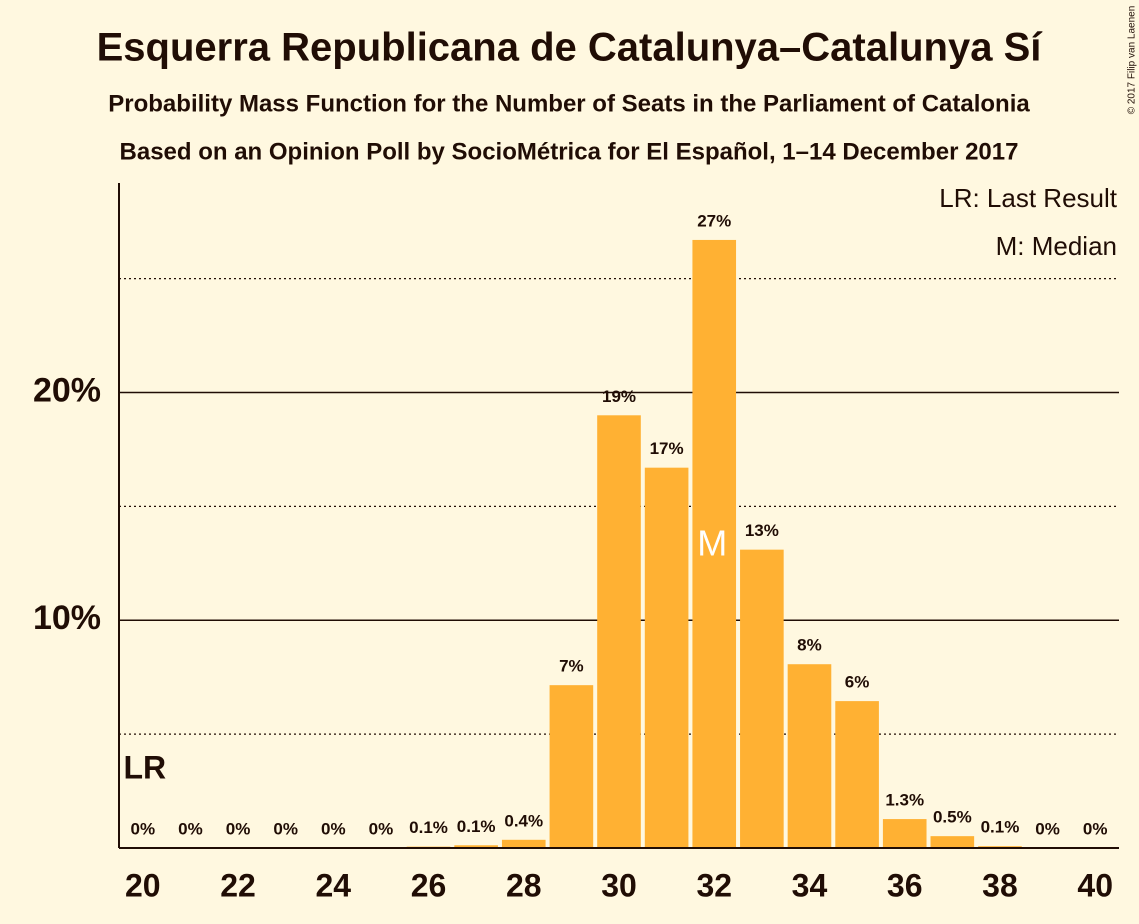 The height and width of the screenshot is (924, 1139). I want to click on x-tick-label: 32, so click(714, 885).